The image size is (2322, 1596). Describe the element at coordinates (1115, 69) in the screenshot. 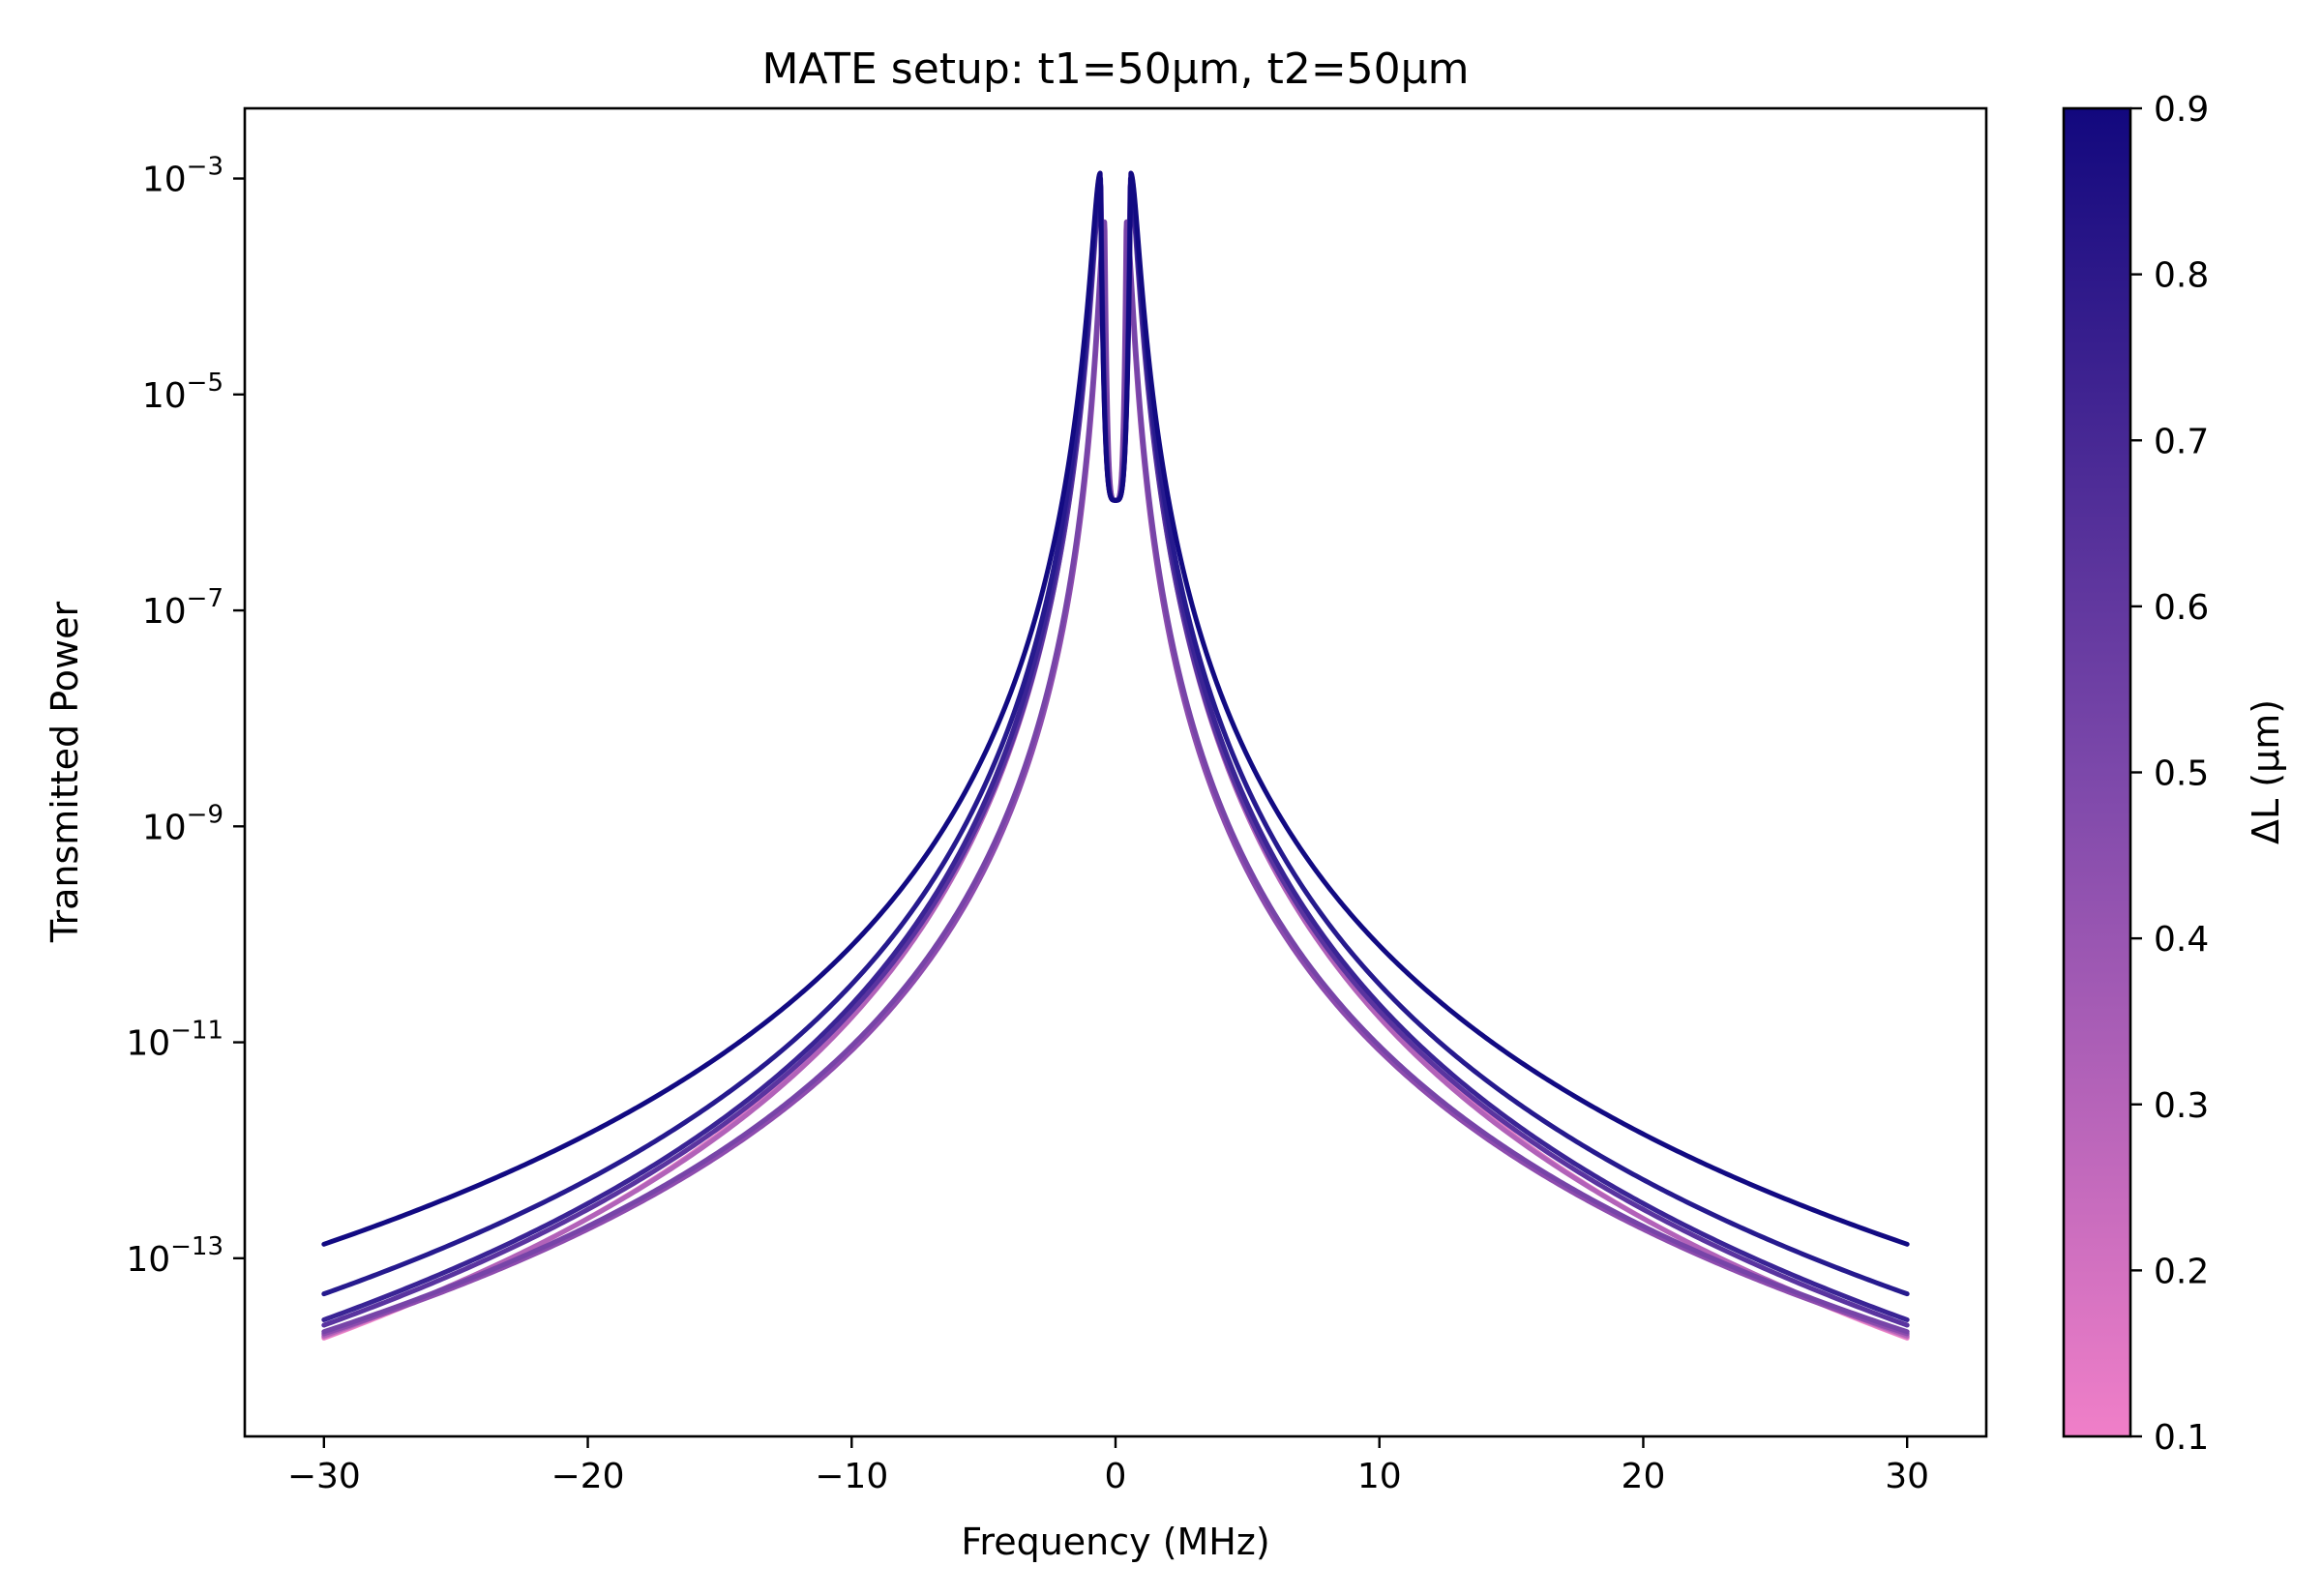

I see `chart-title: MATE setup: t1=50µm, t2=50µm` at that location.